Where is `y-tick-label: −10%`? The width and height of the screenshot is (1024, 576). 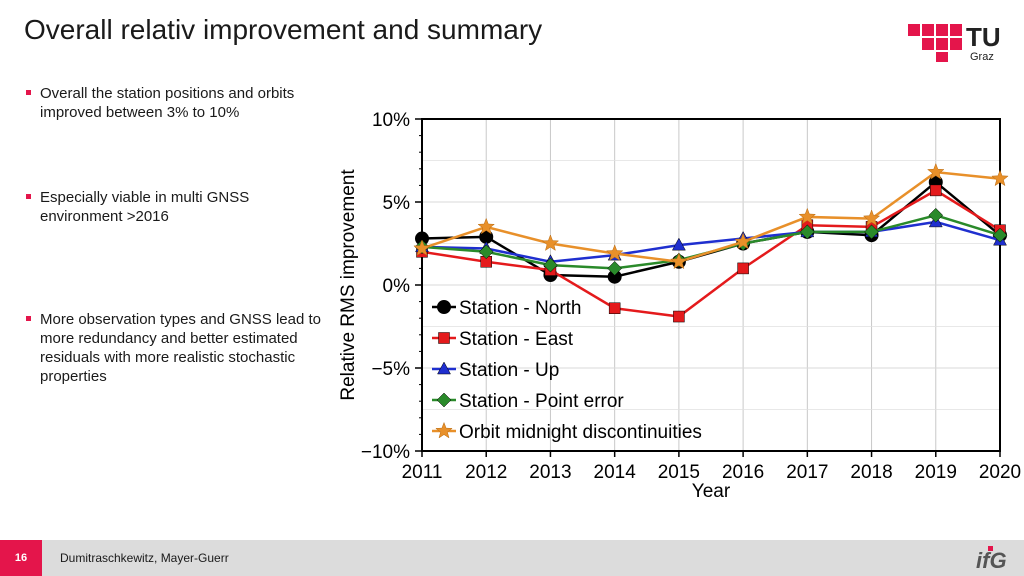
y-tick-label: −10% is located at coordinates (385, 452).